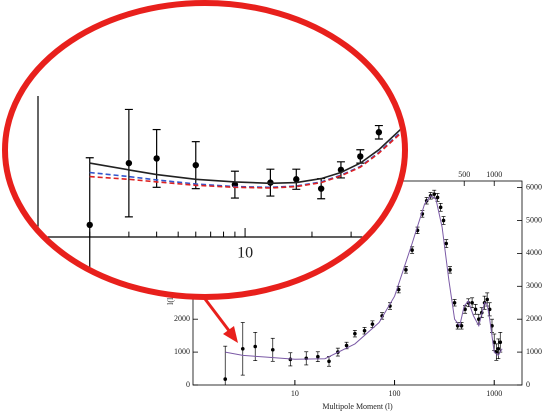 This screenshot has width=550, height=415. What do you see at coordinates (188, 384) in the screenshot?
I see `y-tick-label: 0` at bounding box center [188, 384].